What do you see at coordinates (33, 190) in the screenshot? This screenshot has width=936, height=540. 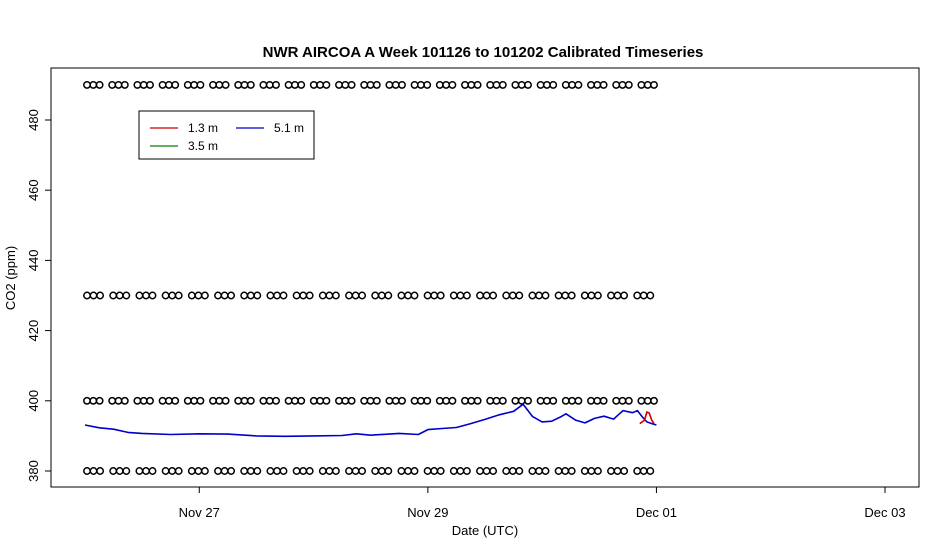 I see `y-tick-label: 460` at bounding box center [33, 190].